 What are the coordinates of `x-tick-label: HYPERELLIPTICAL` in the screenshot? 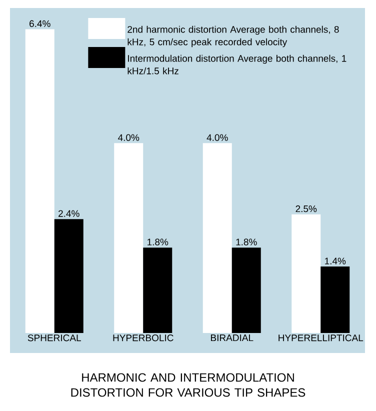 It's located at (321, 338).